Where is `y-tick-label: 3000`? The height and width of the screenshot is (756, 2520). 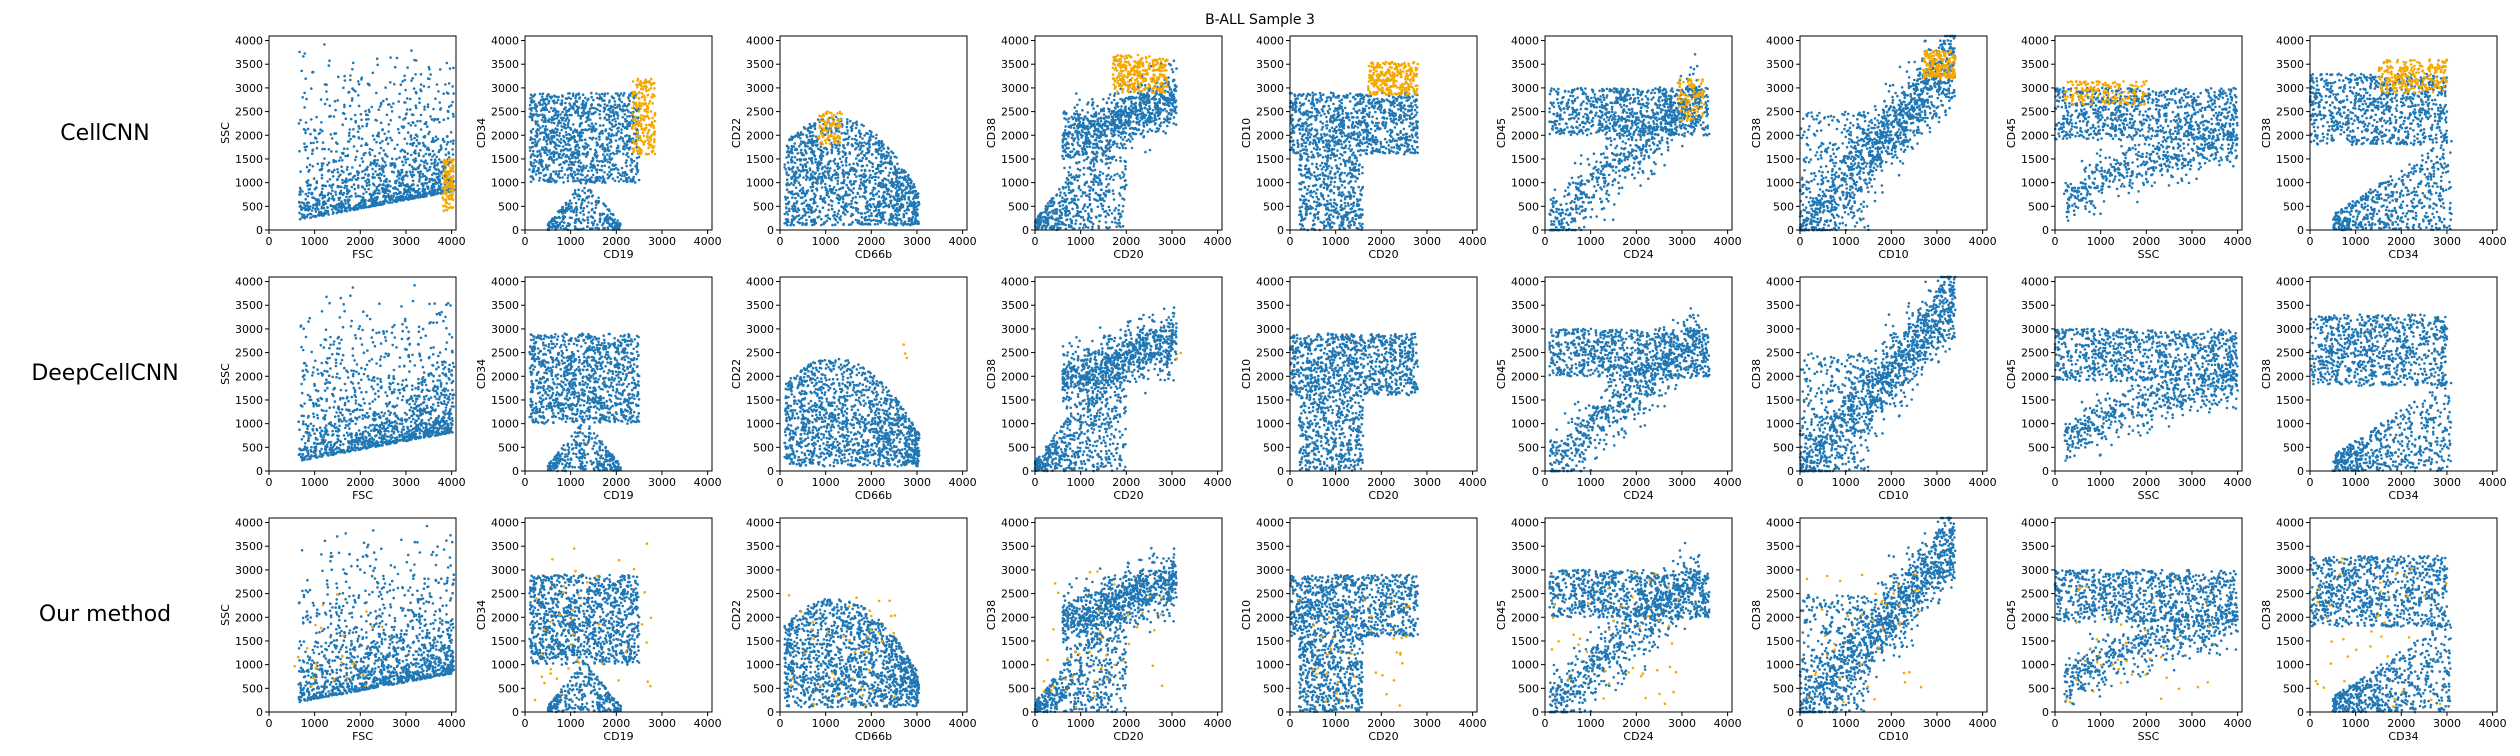 y-tick-label: 3000 is located at coordinates (505, 88).